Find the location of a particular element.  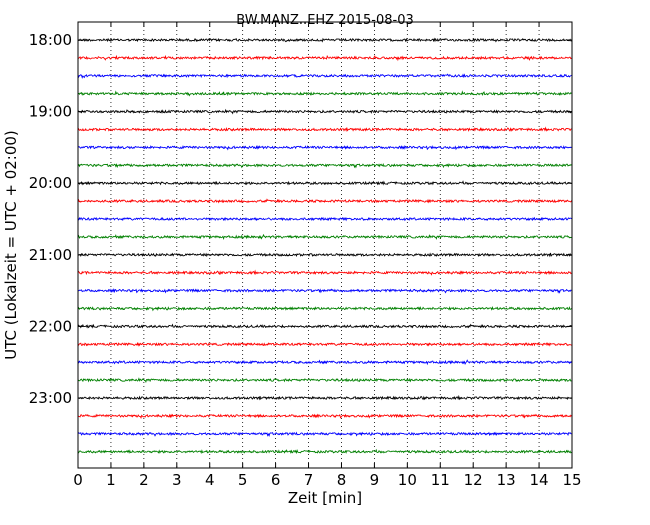

x-tick-label-9: 9 is located at coordinates (375, 480).